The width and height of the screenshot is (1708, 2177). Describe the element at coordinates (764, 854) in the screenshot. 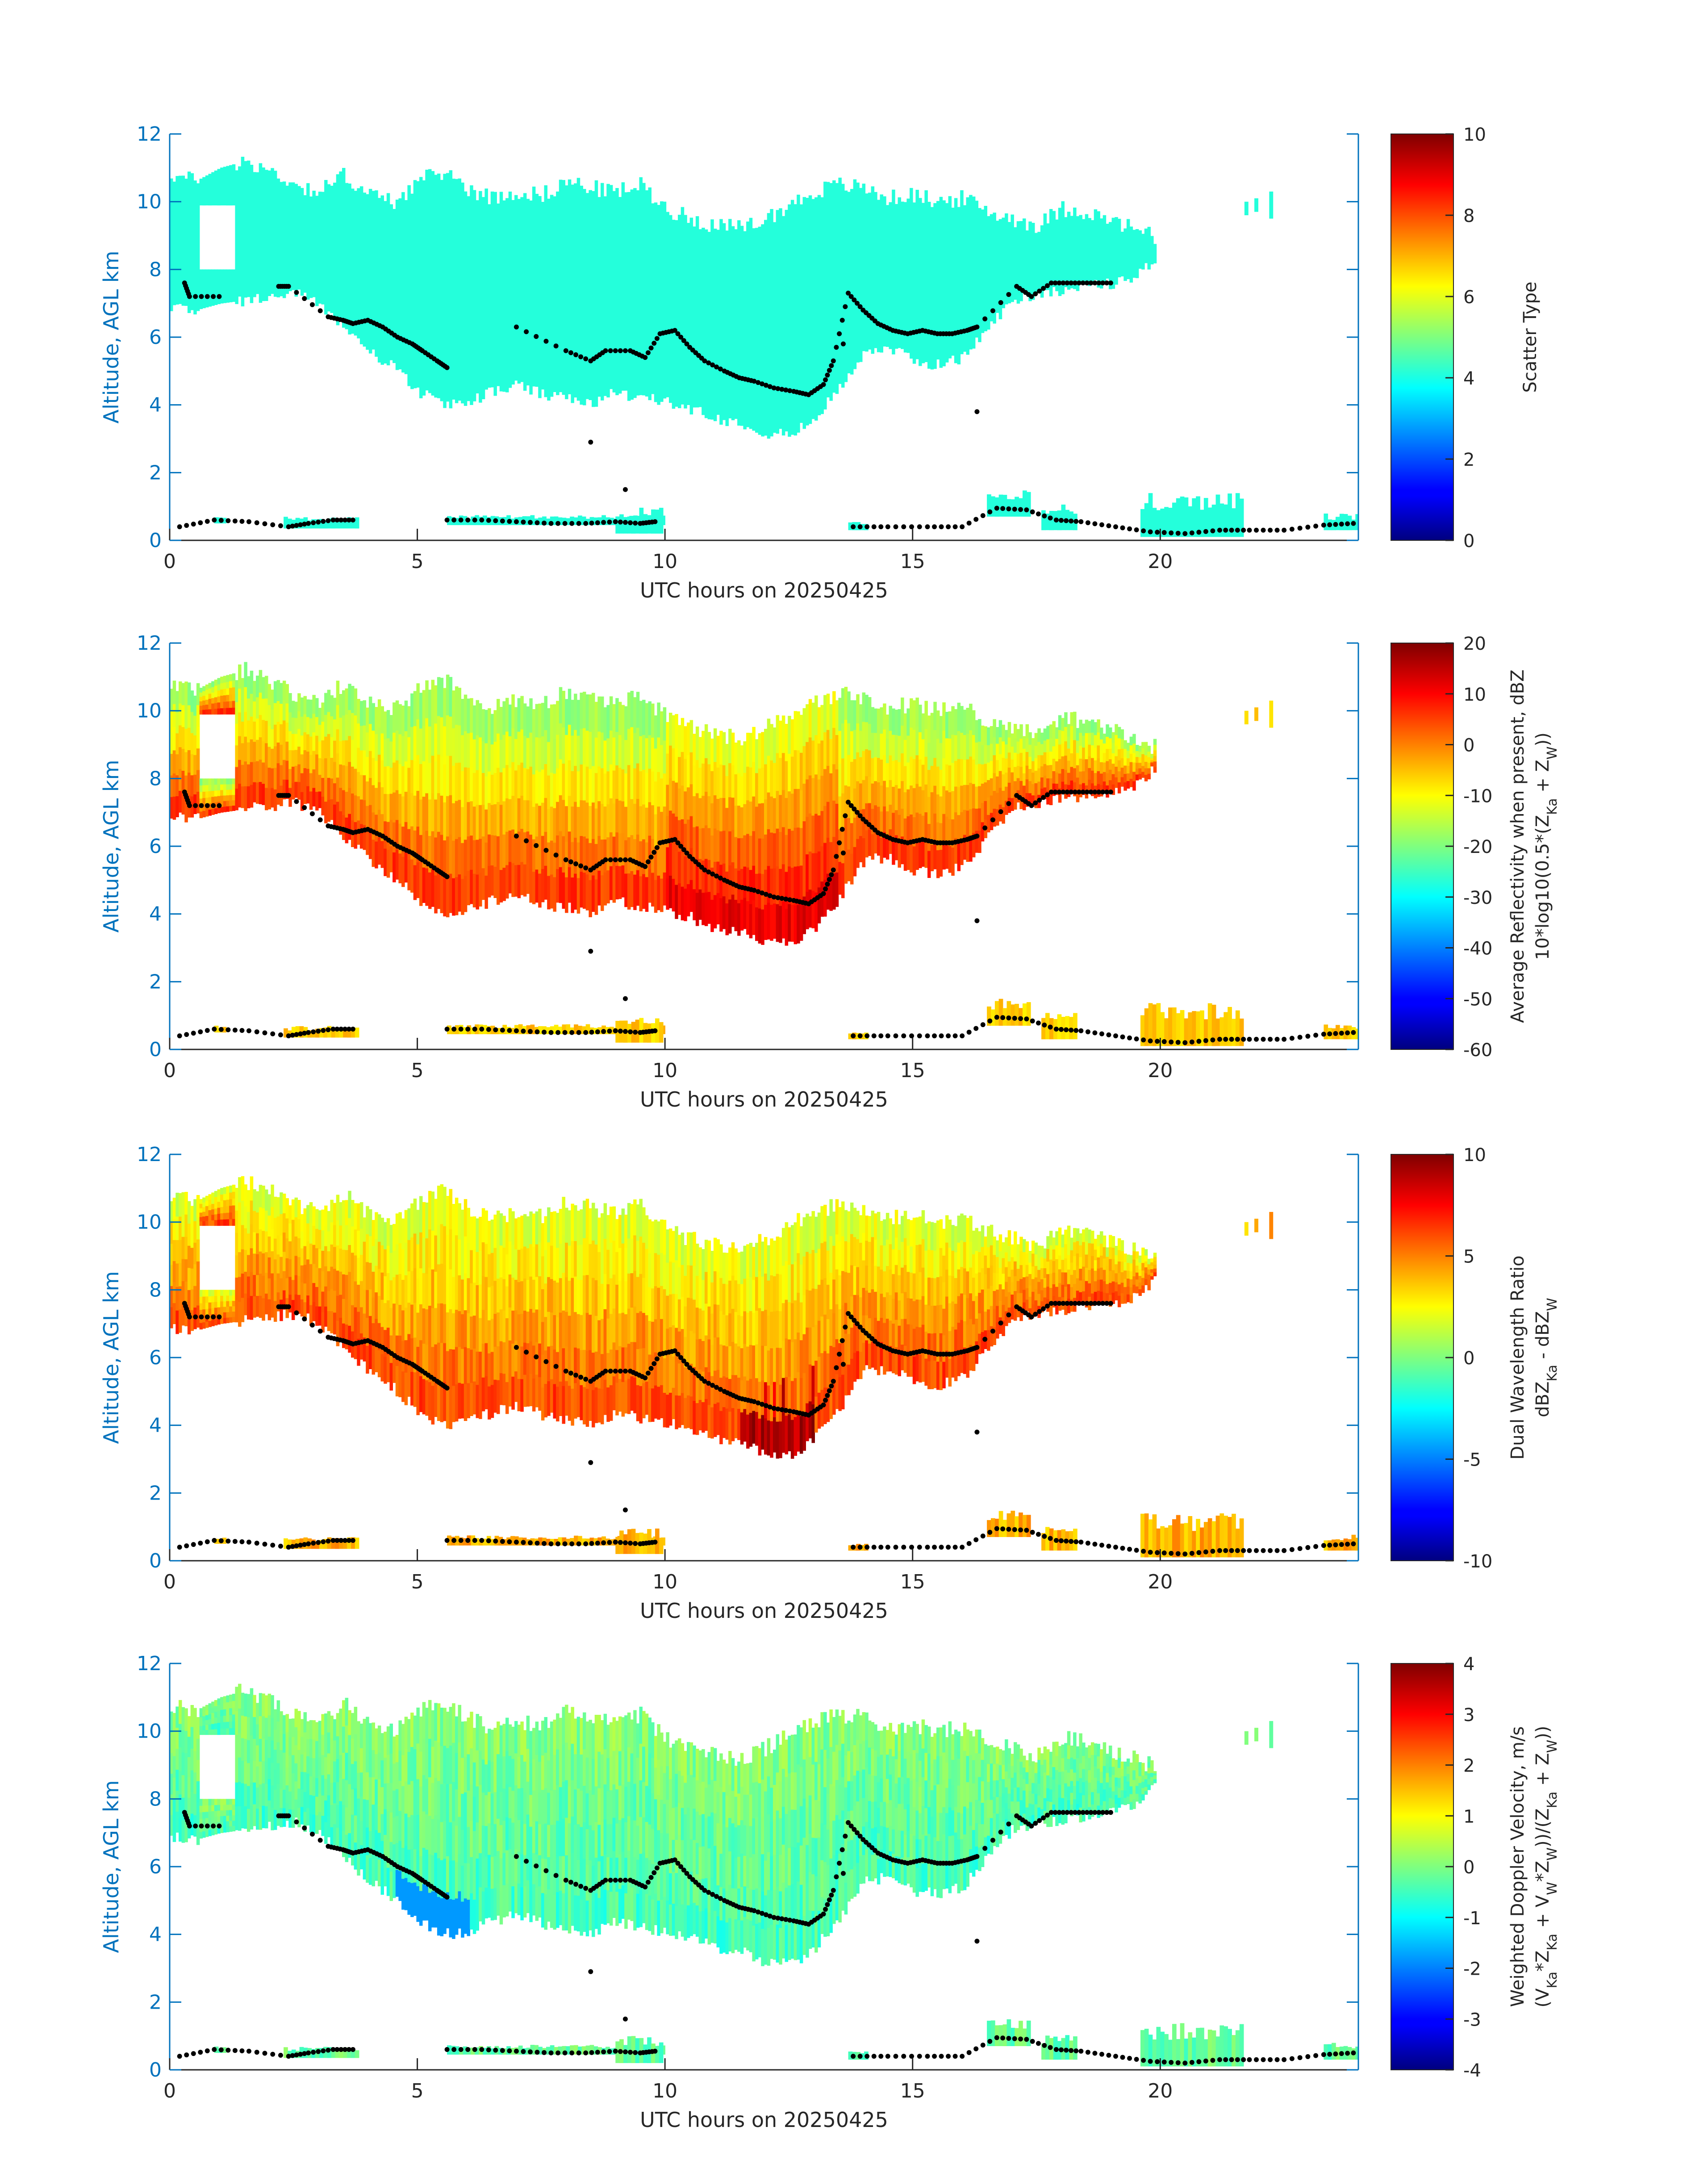

I see `echo-field` at that location.